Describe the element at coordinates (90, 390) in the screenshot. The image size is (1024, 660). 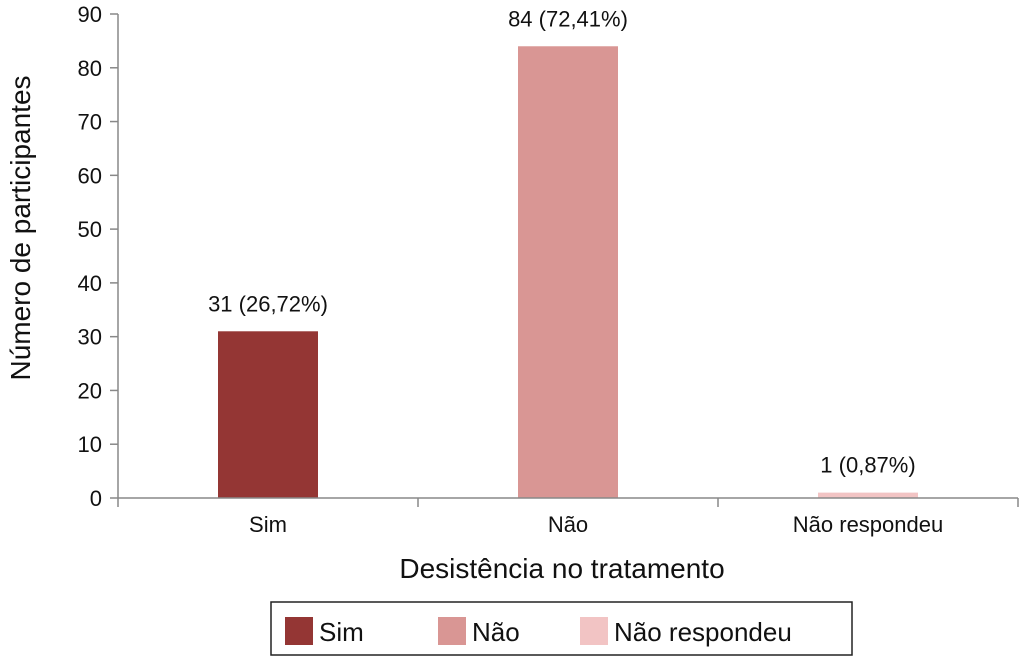
I see `y-tick-label: 20` at that location.